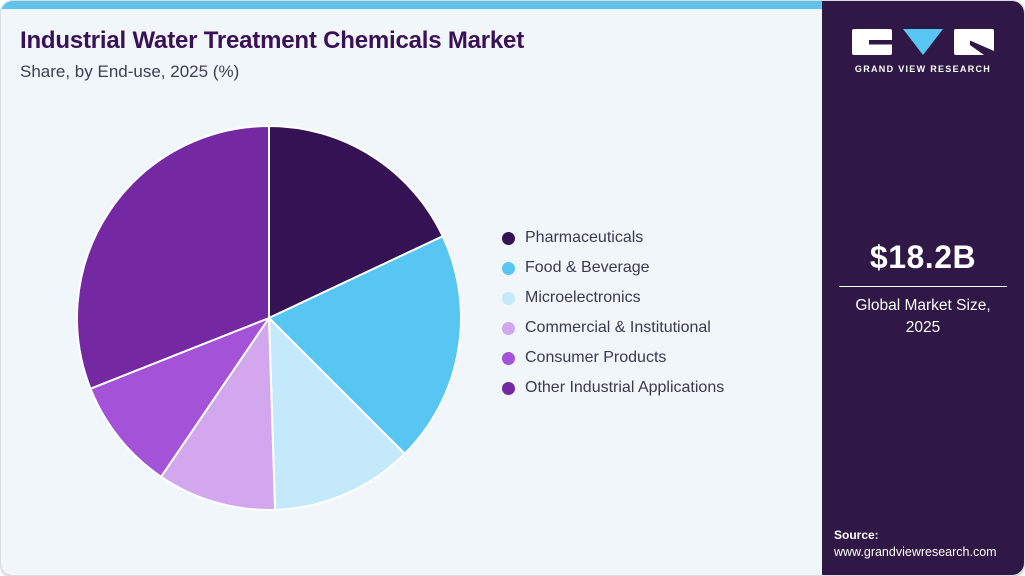  Describe the element at coordinates (411, 5) in the screenshot. I see `top-accent-bar` at that location.